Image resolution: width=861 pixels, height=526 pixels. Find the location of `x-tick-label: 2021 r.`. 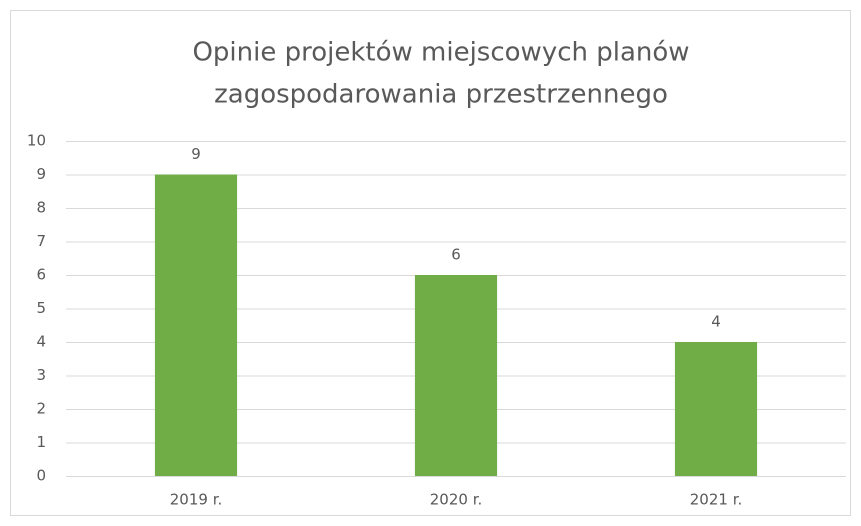

x-tick-label: 2021 r. is located at coordinates (716, 500).